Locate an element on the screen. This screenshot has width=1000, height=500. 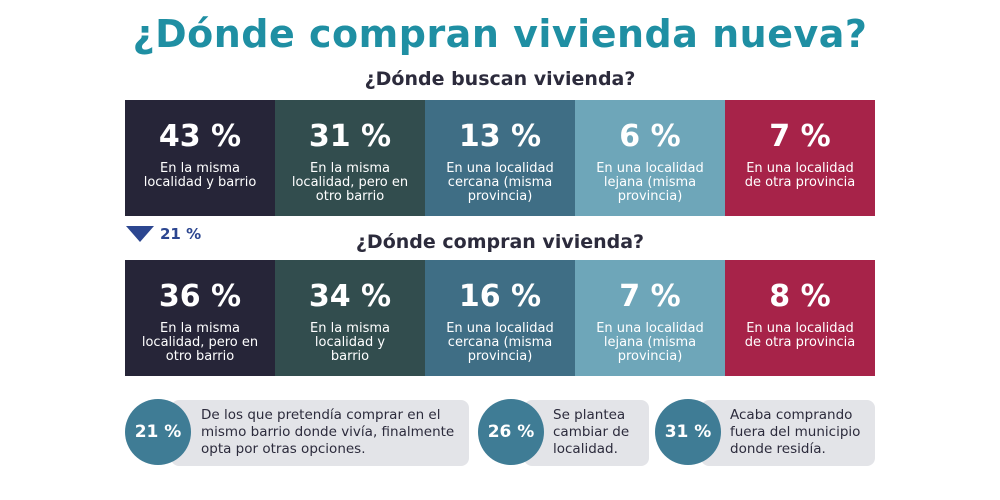
buy-cell-3-pct: 16 % is located at coordinates (500, 296).